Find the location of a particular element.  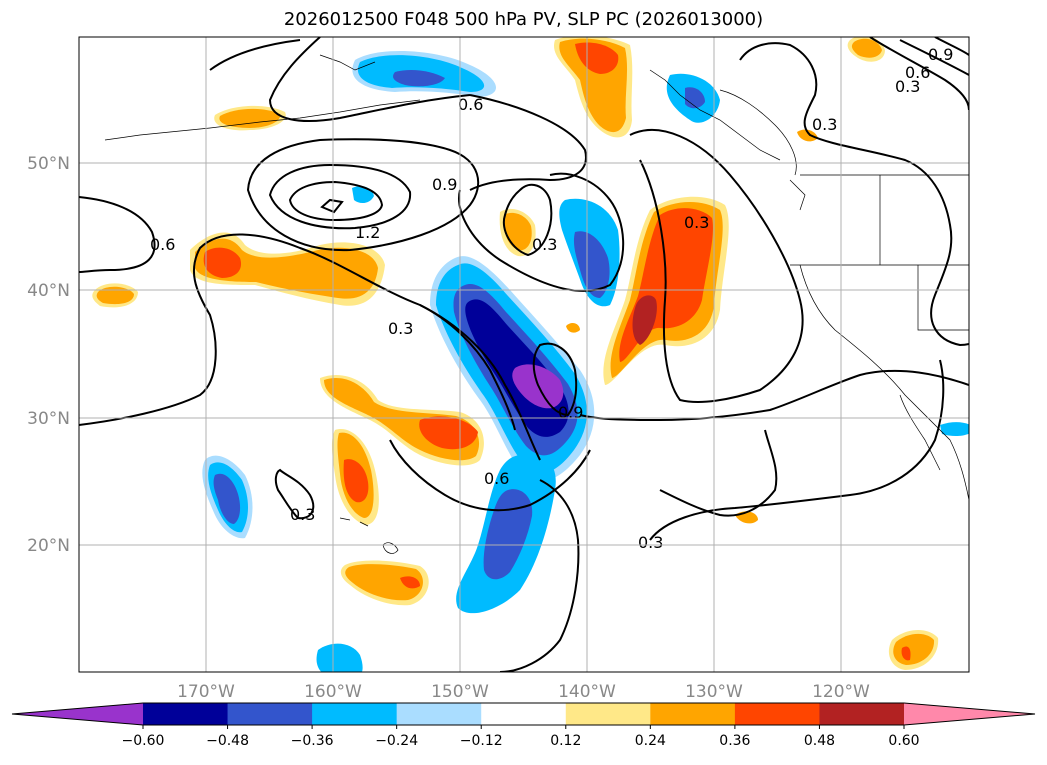

lon-label: 170°W is located at coordinates (206, 692).